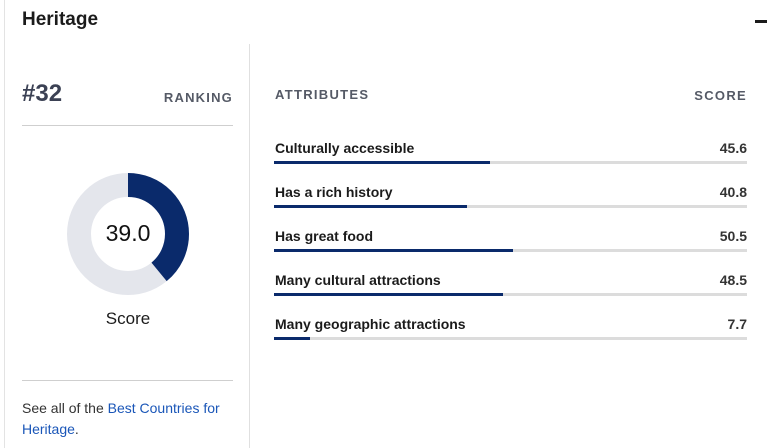 The height and width of the screenshot is (448, 783). Describe the element at coordinates (42, 93) in the screenshot. I see `ranking-value: #32` at that location.